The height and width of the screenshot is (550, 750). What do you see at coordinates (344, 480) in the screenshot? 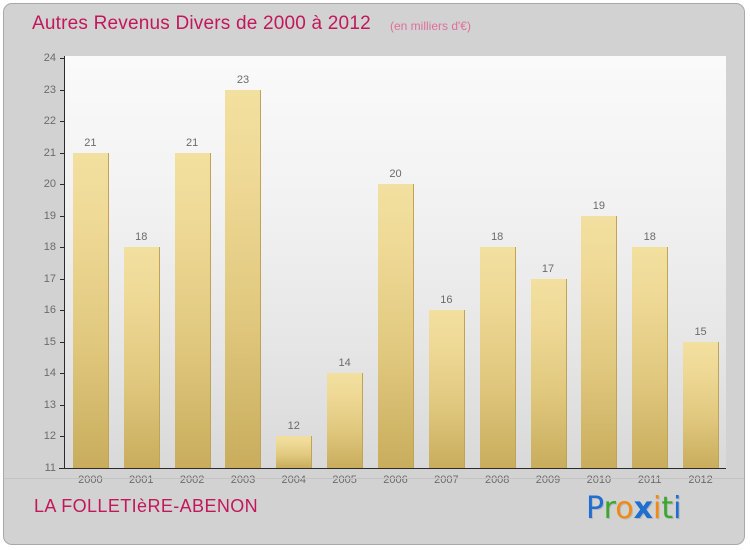
I see `x-axis-label: 2005` at bounding box center [344, 480].